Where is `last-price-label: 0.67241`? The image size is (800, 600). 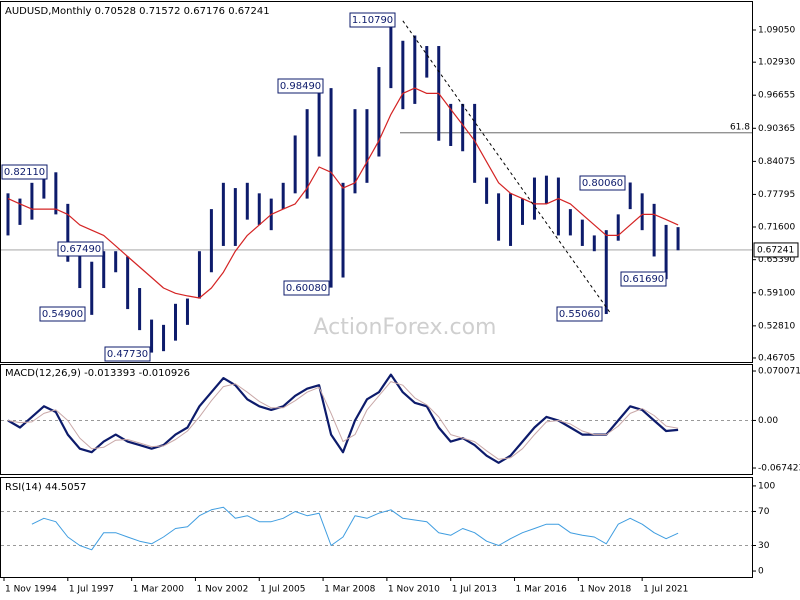 last-price-label: 0.67241 is located at coordinates (775, 250).